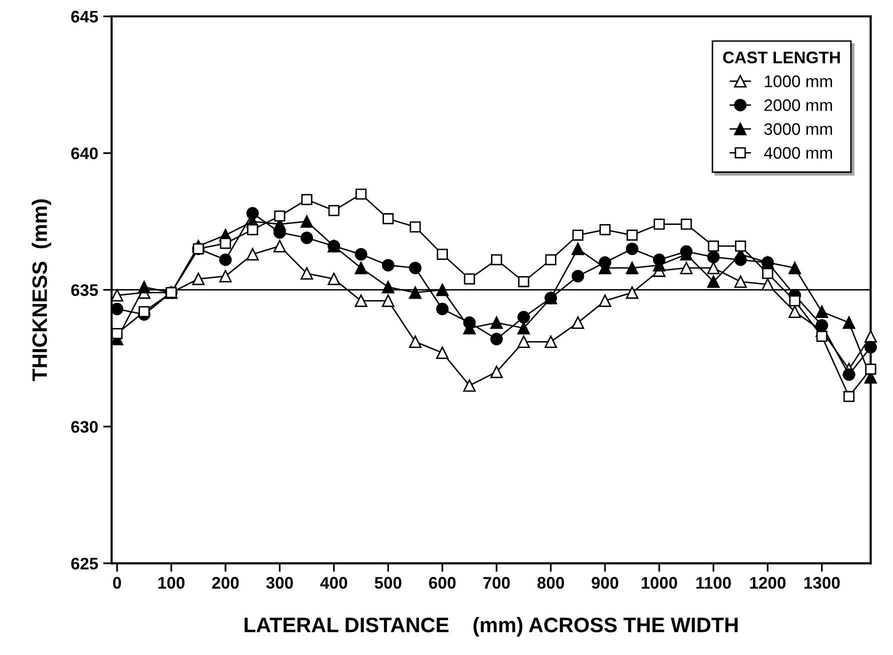 Image resolution: width=893 pixels, height=655 pixels. What do you see at coordinates (442, 582) in the screenshot?
I see `x-tick-label: 600` at bounding box center [442, 582].